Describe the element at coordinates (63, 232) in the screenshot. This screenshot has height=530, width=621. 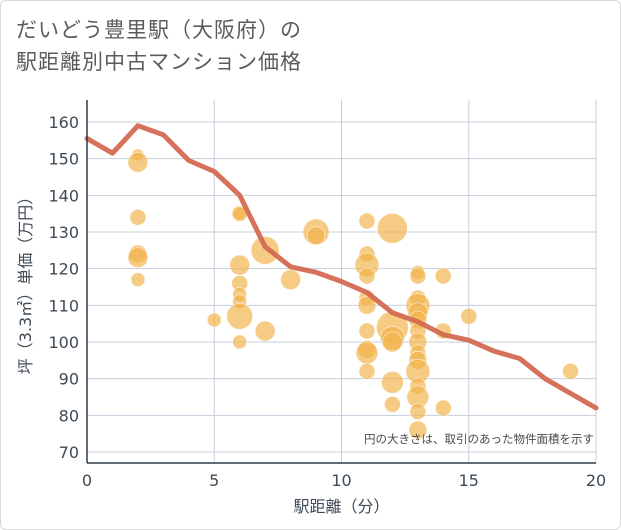
I see `y-tick-label: 130` at that location.